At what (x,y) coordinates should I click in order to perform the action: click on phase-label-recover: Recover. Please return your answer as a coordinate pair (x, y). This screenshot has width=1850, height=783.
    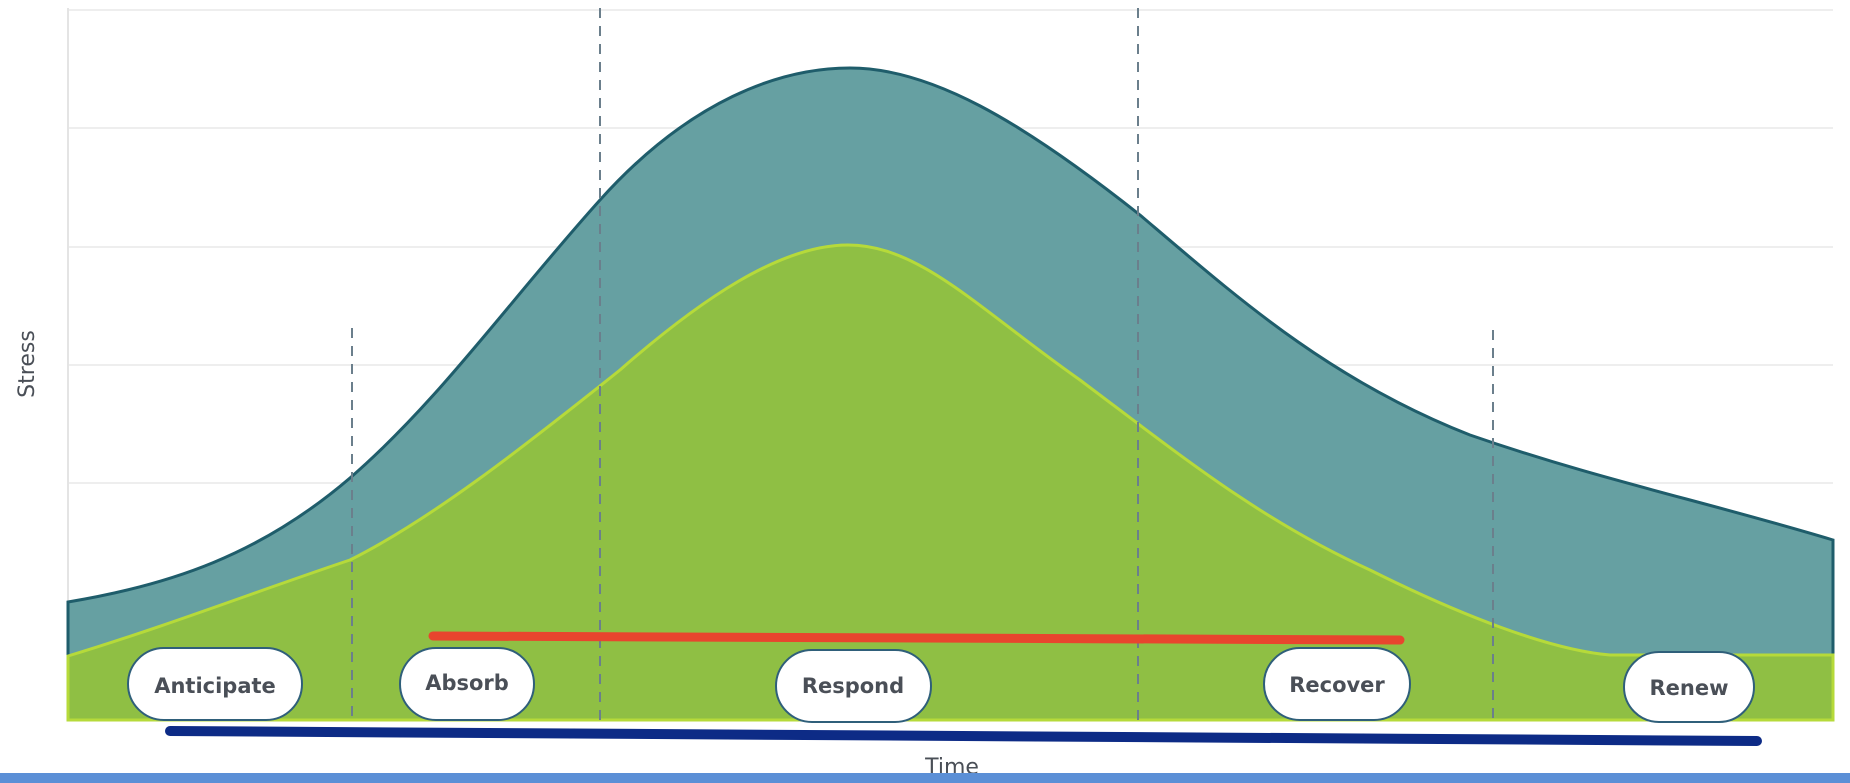
    Looking at the image, I should click on (1337, 684).